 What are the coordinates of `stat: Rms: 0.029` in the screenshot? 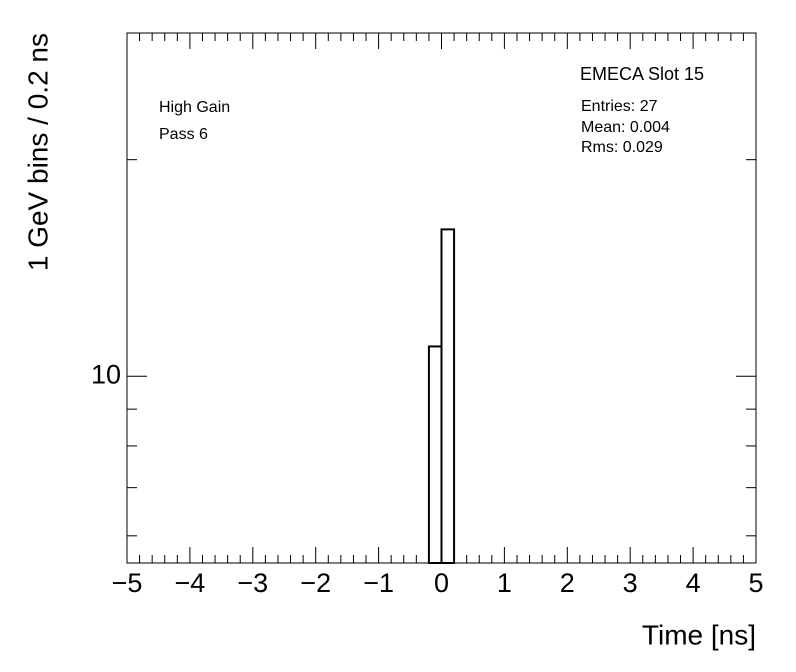 It's located at (622, 147).